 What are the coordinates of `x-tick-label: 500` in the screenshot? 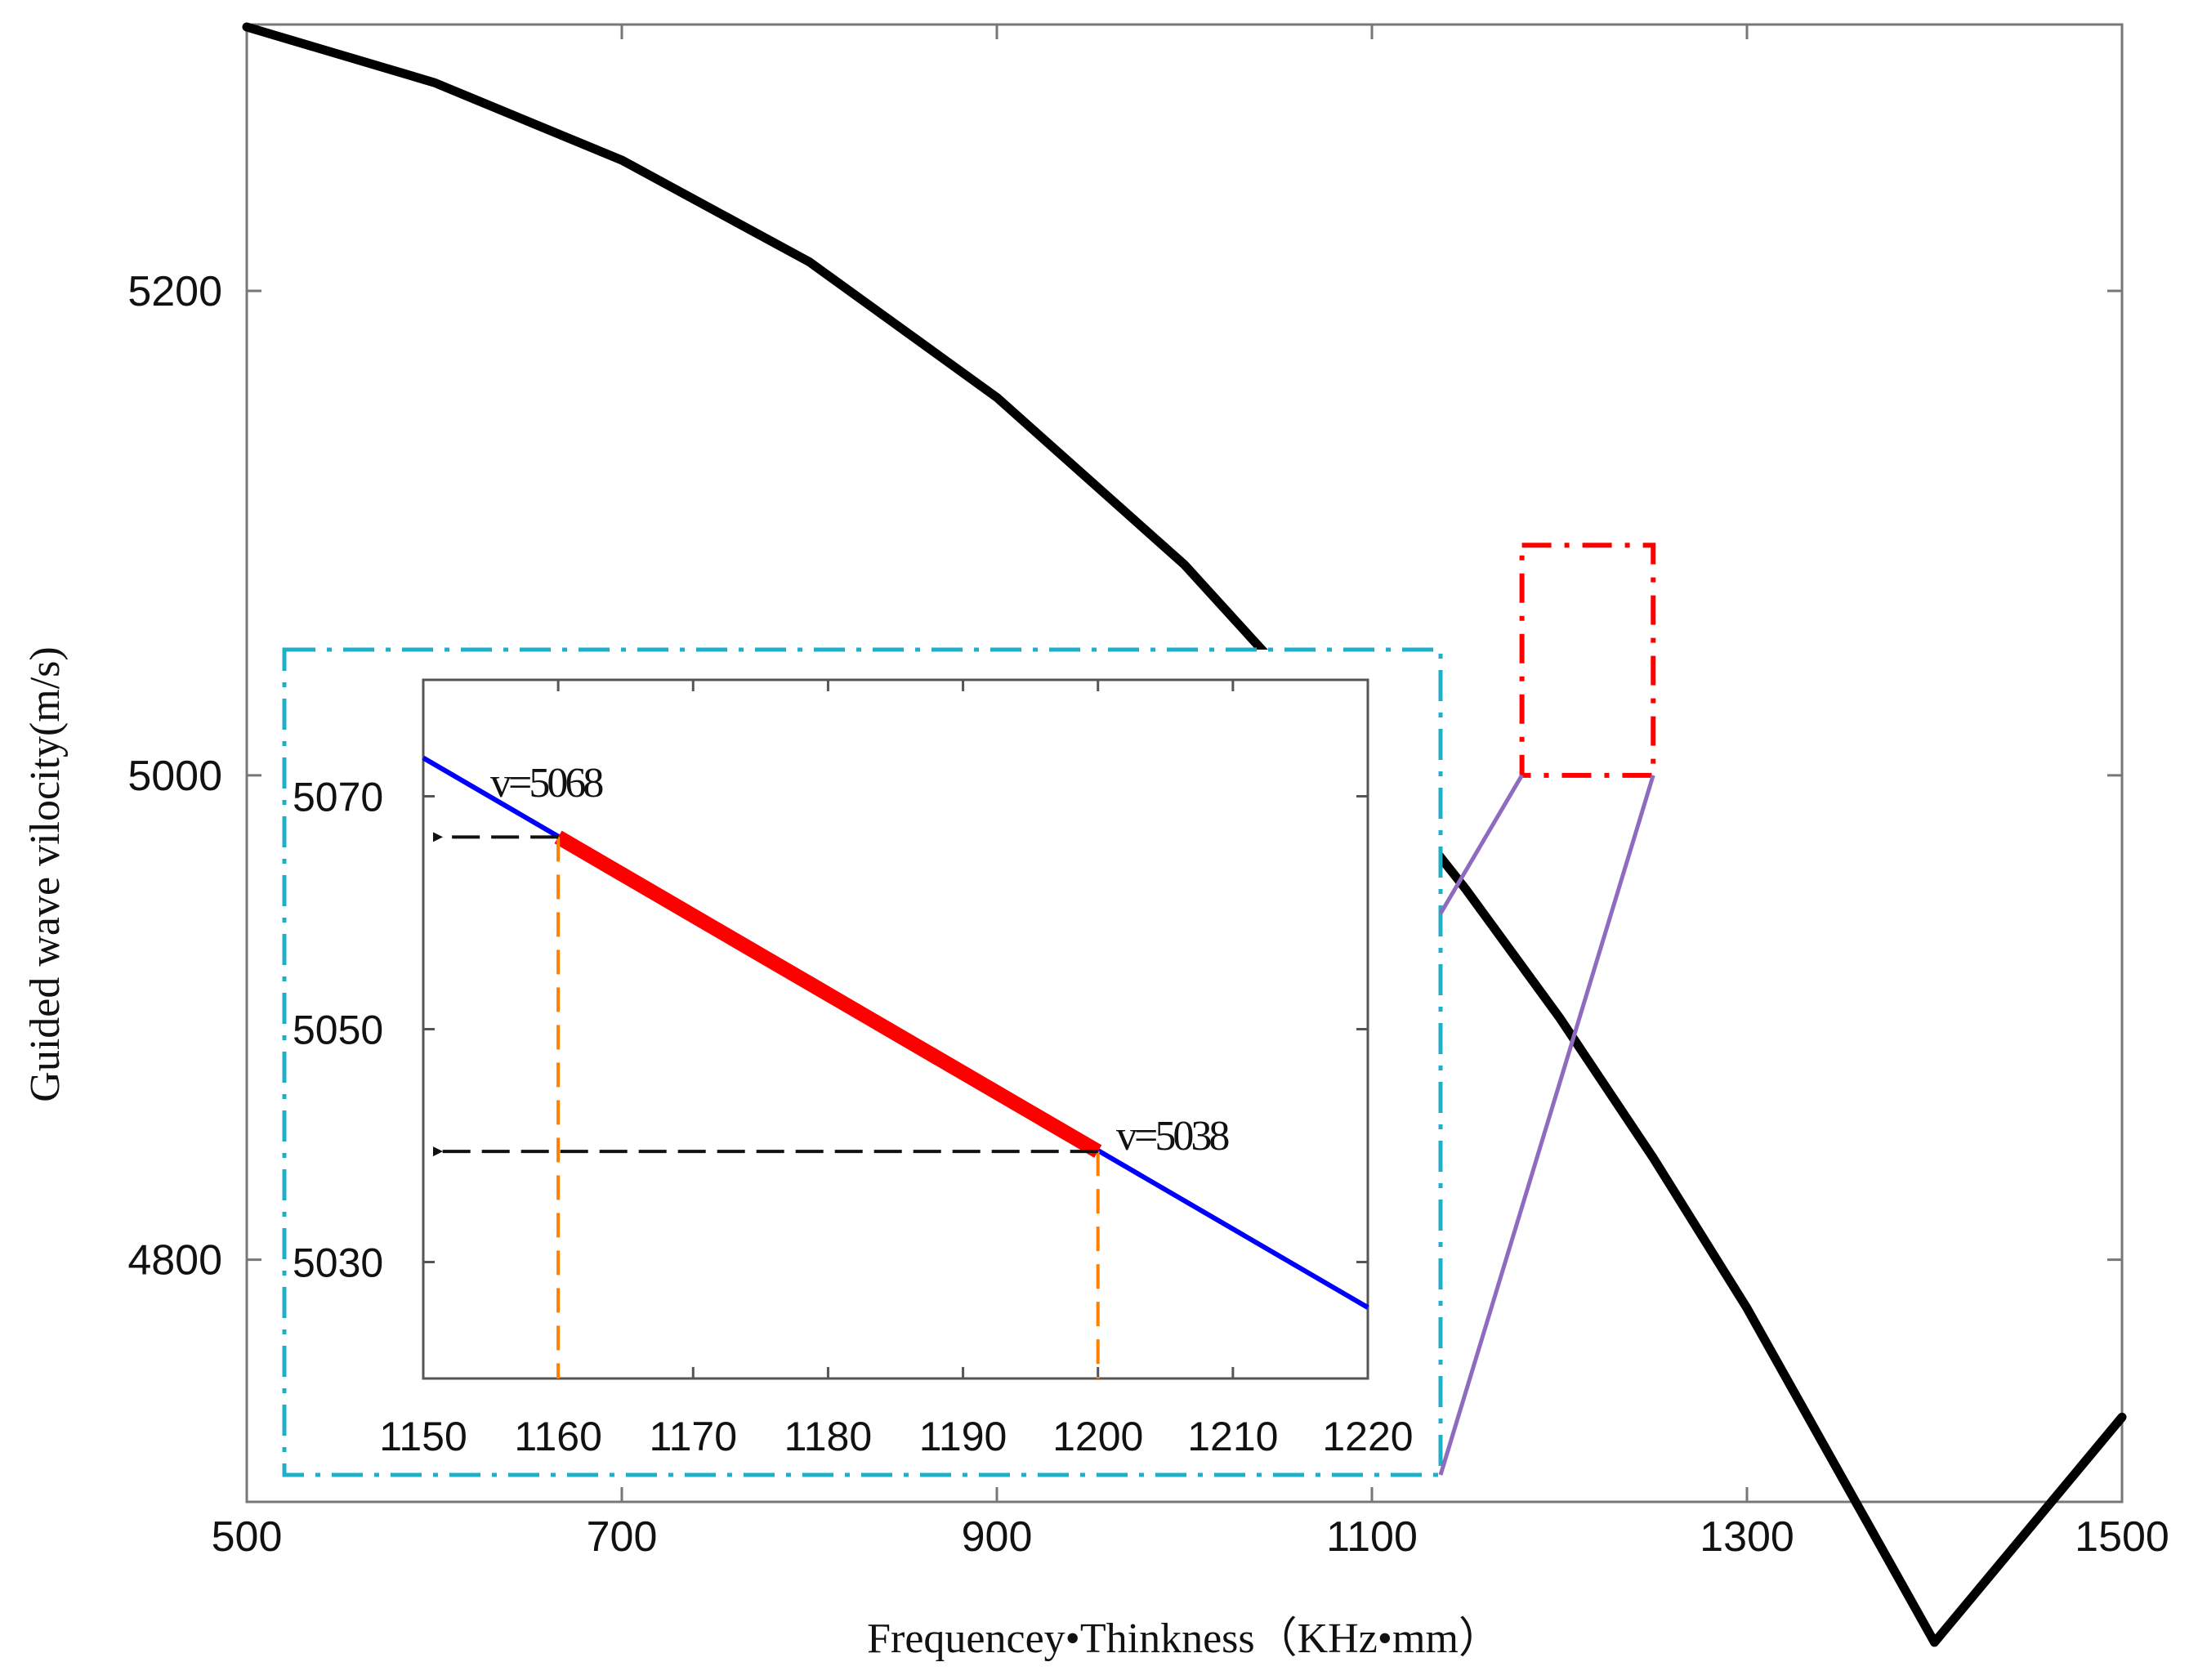 It's located at (247, 1537).